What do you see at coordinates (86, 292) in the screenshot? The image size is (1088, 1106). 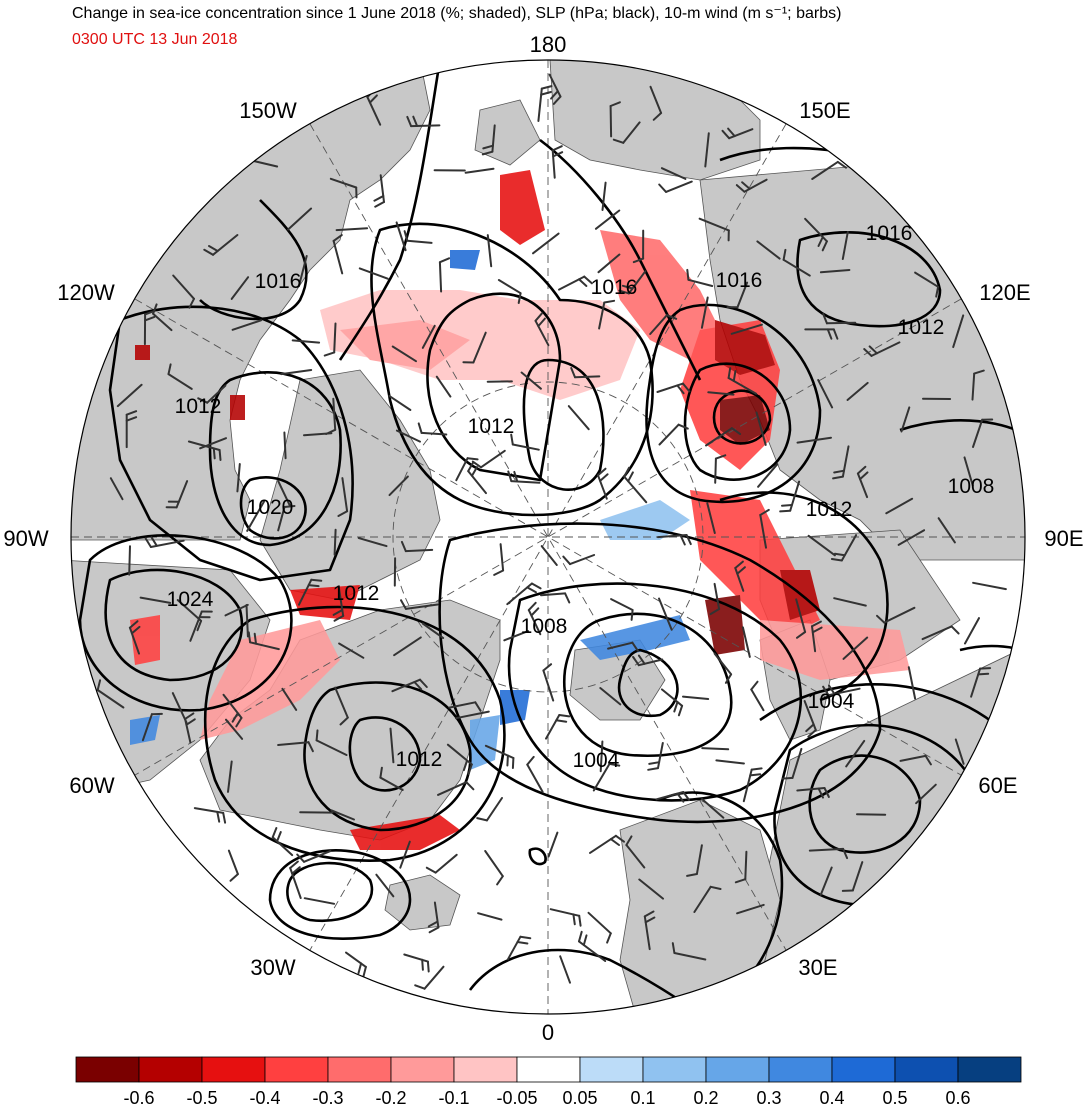 I see `lon-label-120w: 120W` at bounding box center [86, 292].